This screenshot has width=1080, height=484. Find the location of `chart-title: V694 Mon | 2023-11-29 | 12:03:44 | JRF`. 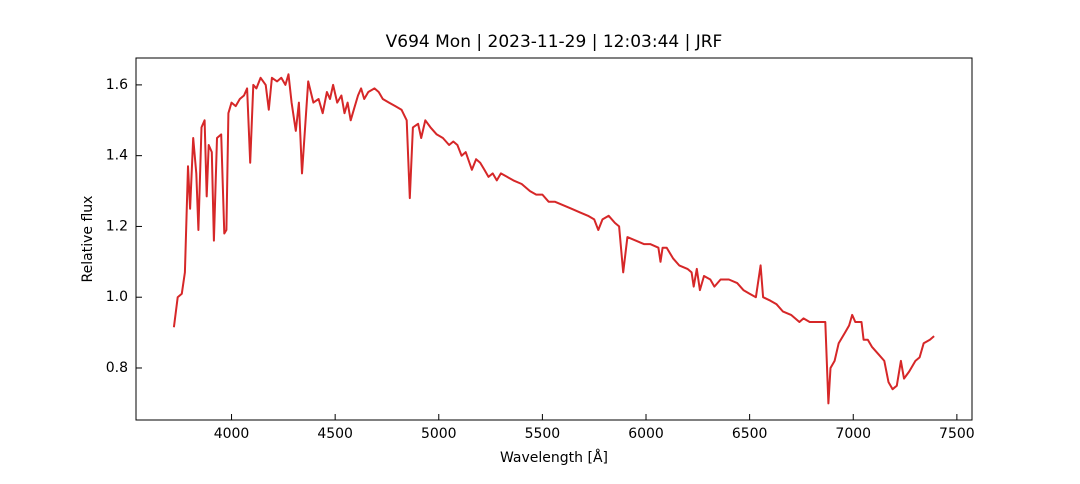

chart-title: V694 Mon | 2023-11-29 | 12:03:44 | JRF is located at coordinates (554, 42).